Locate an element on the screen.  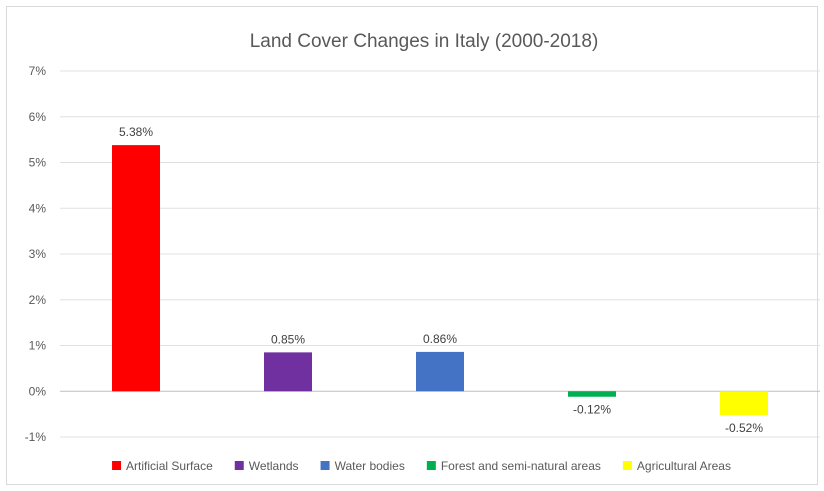
legend-label: Artificial Surface is located at coordinates (169, 466).